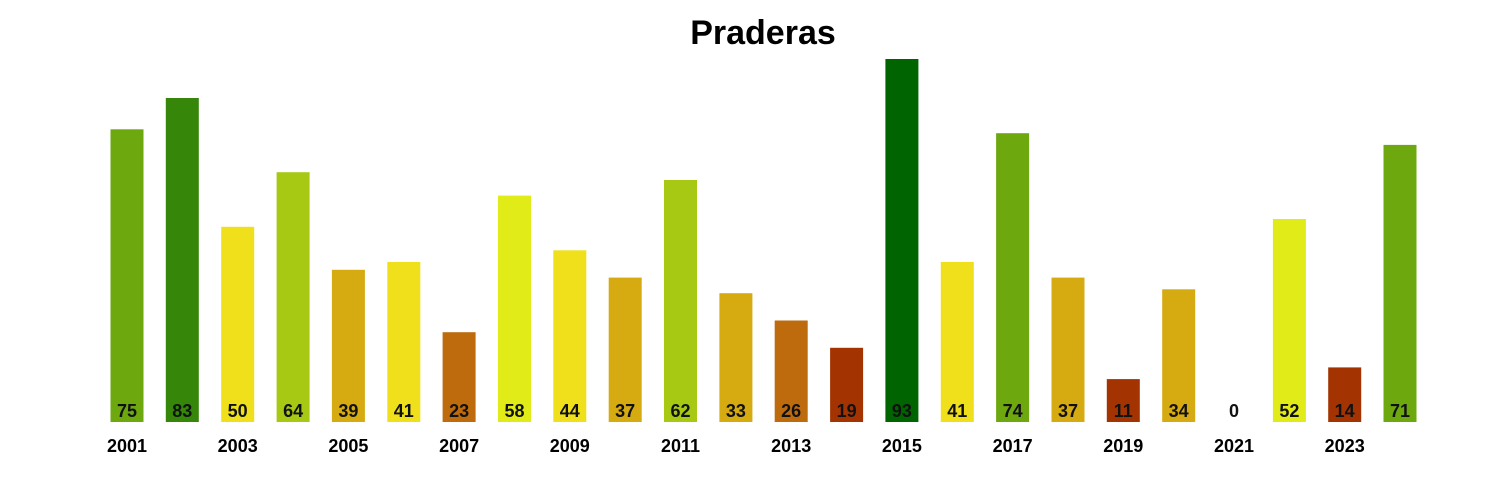  Describe the element at coordinates (791, 446) in the screenshot. I see `x-tick-2013: 2013` at that location.